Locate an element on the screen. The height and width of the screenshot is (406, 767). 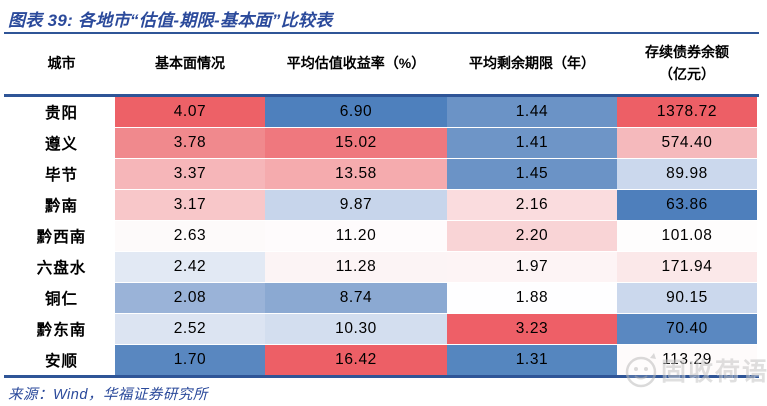
header-fundamentals: 基本面情况 is located at coordinates (190, 63).